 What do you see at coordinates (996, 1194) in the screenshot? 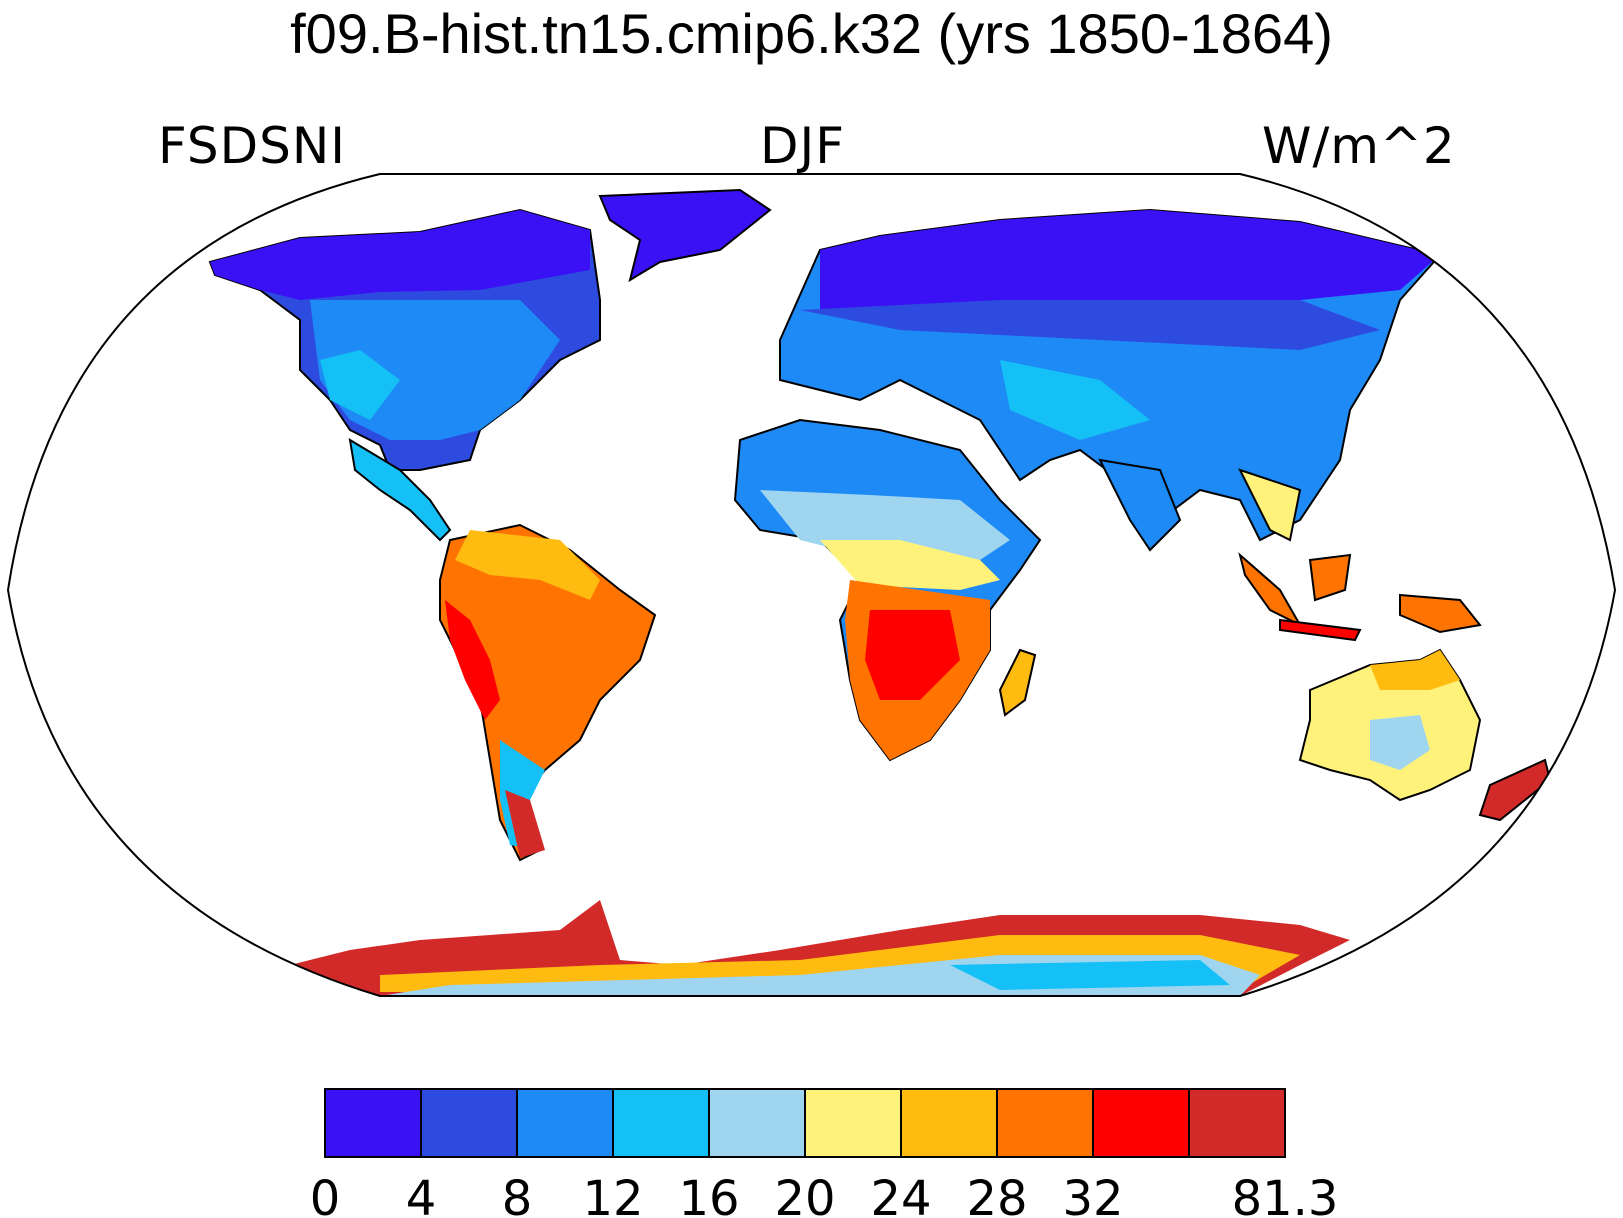
I see `colorbar-label: 28` at bounding box center [996, 1194].